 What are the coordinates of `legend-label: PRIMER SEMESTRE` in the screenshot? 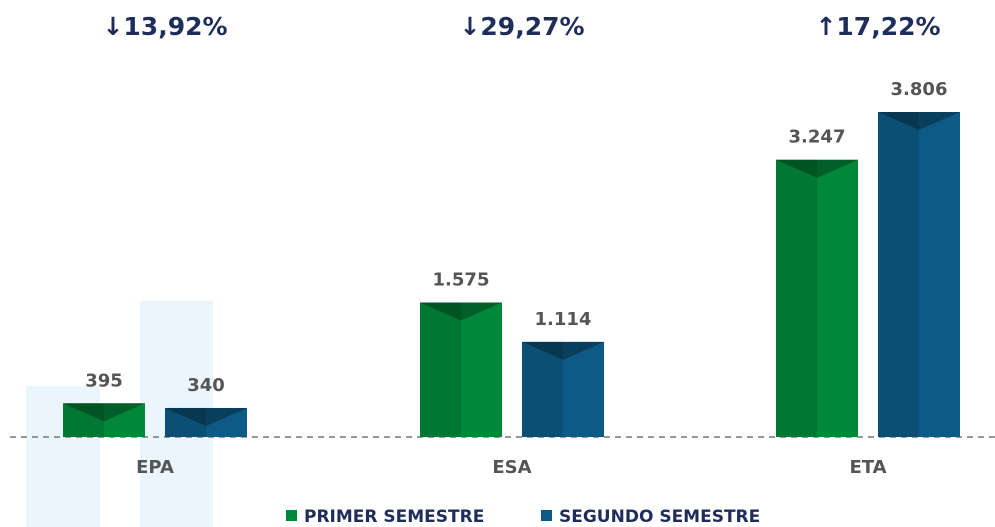 It's located at (394, 517).